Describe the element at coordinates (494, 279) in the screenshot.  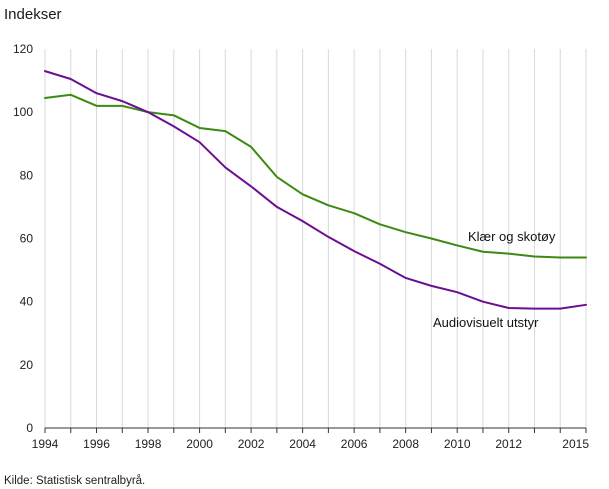
I see `label-layer: Klær og skotøy Audiovisuelt utstyr` at that location.